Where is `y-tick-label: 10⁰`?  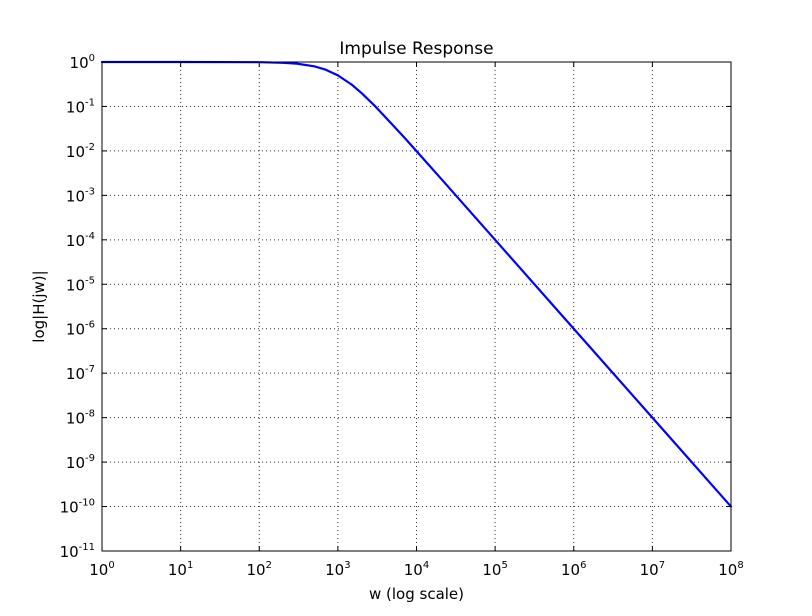
y-tick-label: 10⁰ is located at coordinates (82, 62).